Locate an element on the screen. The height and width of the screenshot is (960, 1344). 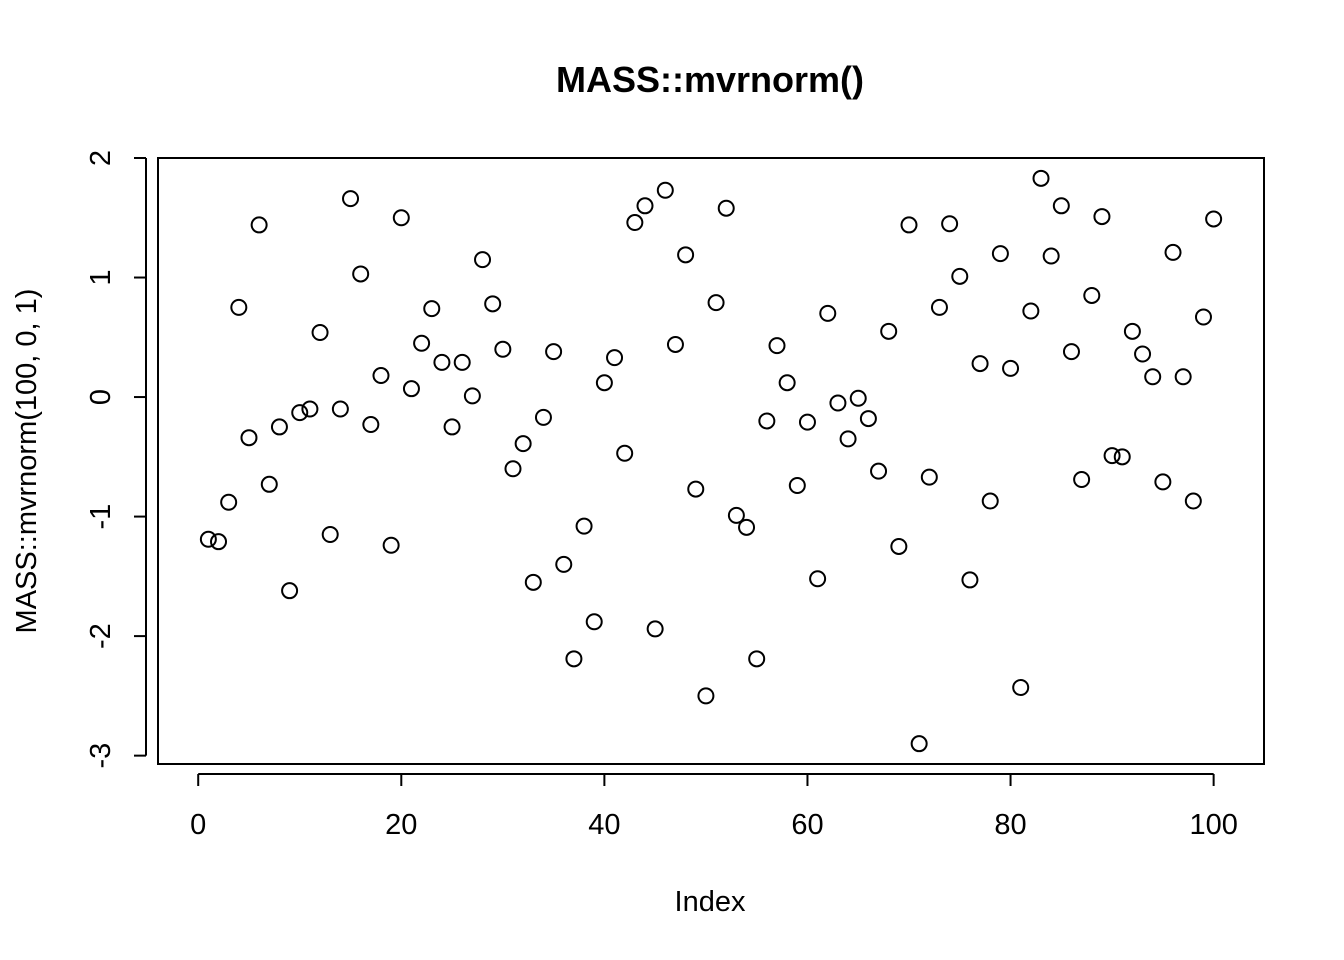
x-tick-label: 80 is located at coordinates (1010, 825).